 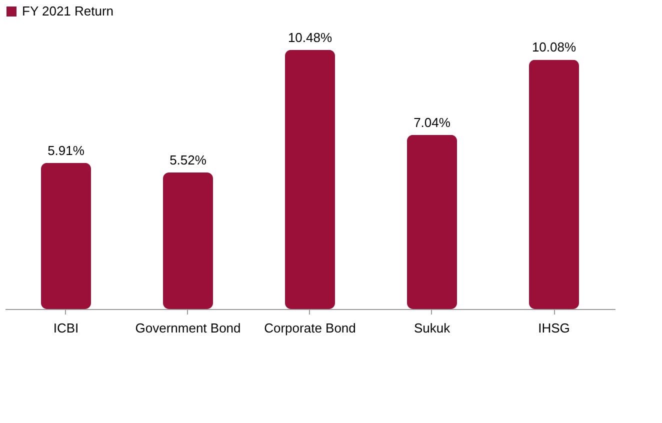 I want to click on x-tick-label: ICBI, so click(x=66, y=328).